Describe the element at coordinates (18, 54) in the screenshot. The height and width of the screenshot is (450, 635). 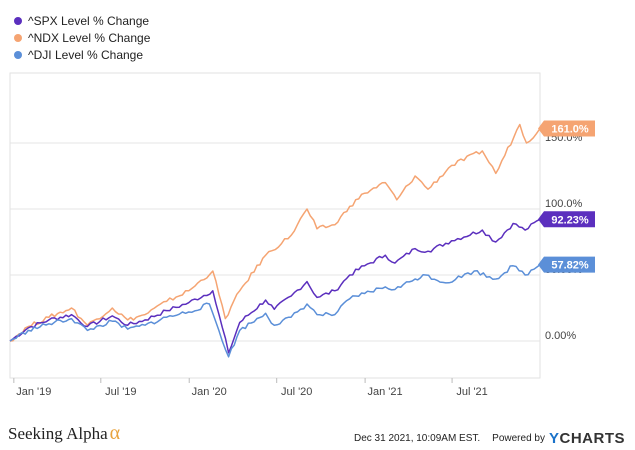
I see `legend-dot-dji` at that location.